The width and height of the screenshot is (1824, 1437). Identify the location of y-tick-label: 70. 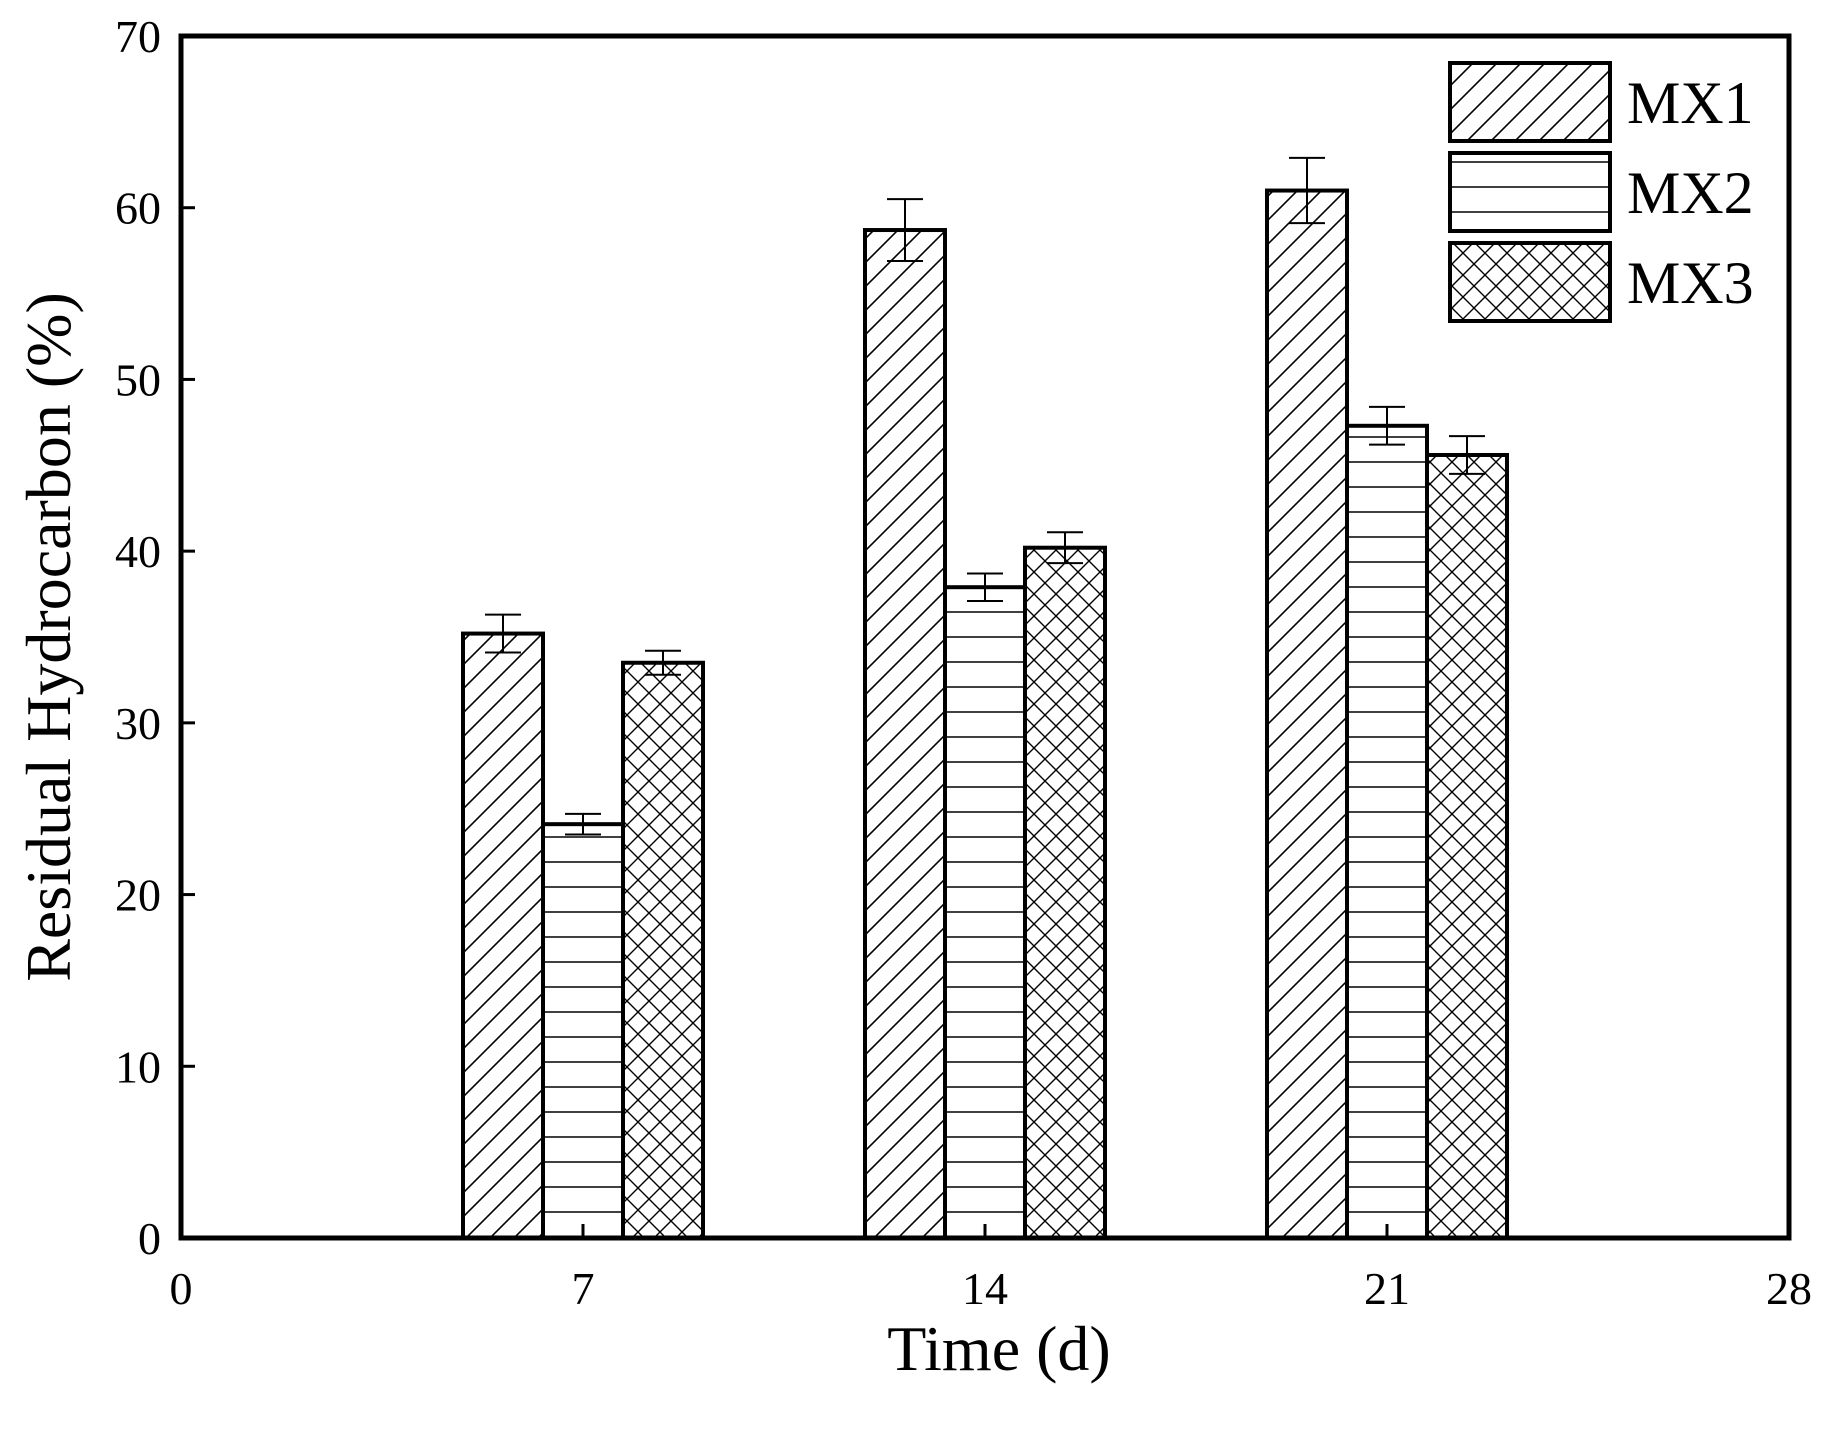
(138, 36).